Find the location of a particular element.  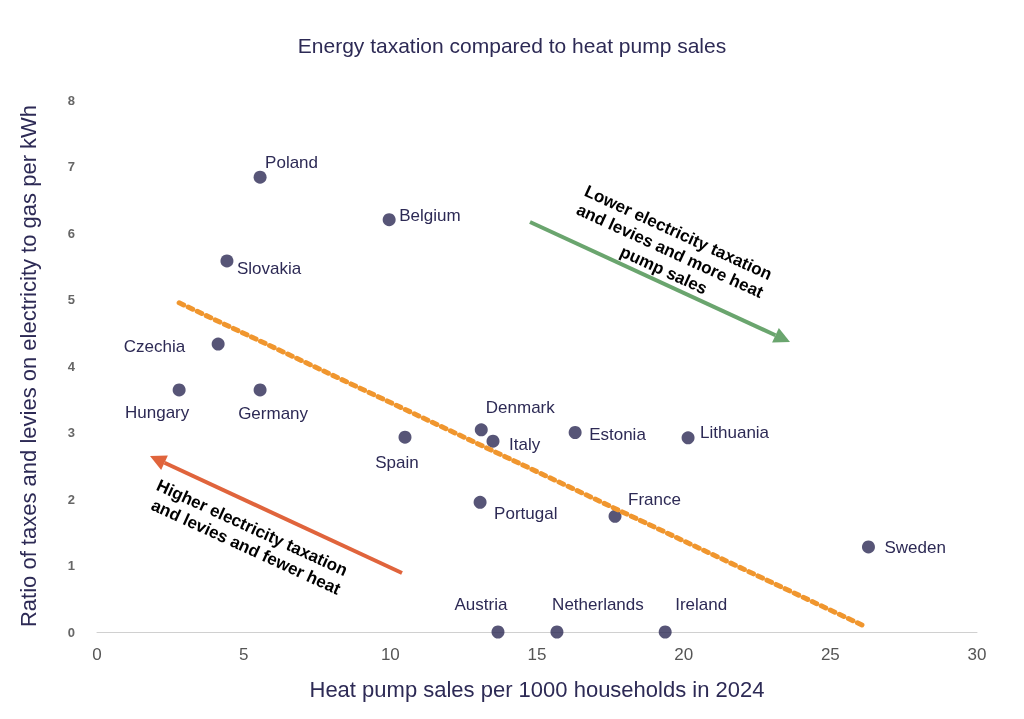

annotation: Hungary is located at coordinates (157, 413).